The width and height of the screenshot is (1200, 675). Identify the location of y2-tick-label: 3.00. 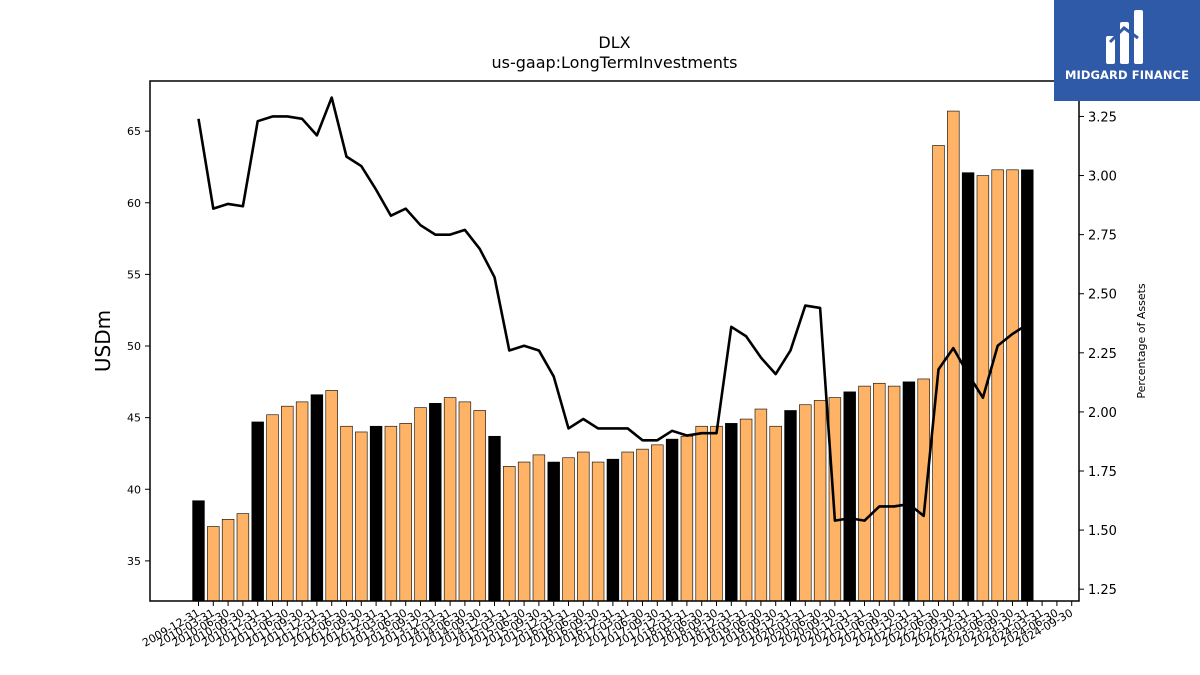
(1102, 177).